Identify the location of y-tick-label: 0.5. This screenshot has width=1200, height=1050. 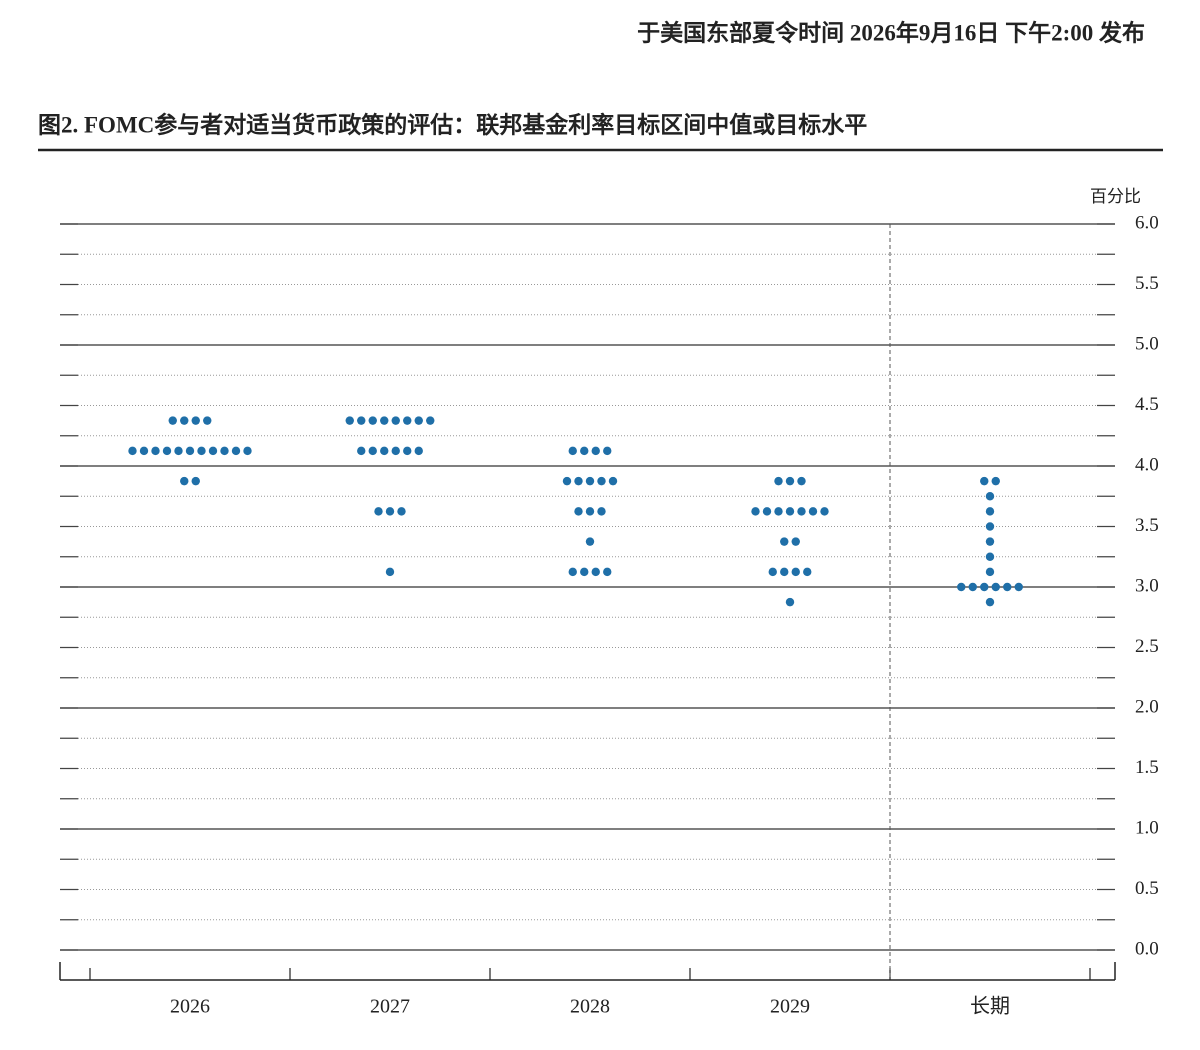
(1147, 888).